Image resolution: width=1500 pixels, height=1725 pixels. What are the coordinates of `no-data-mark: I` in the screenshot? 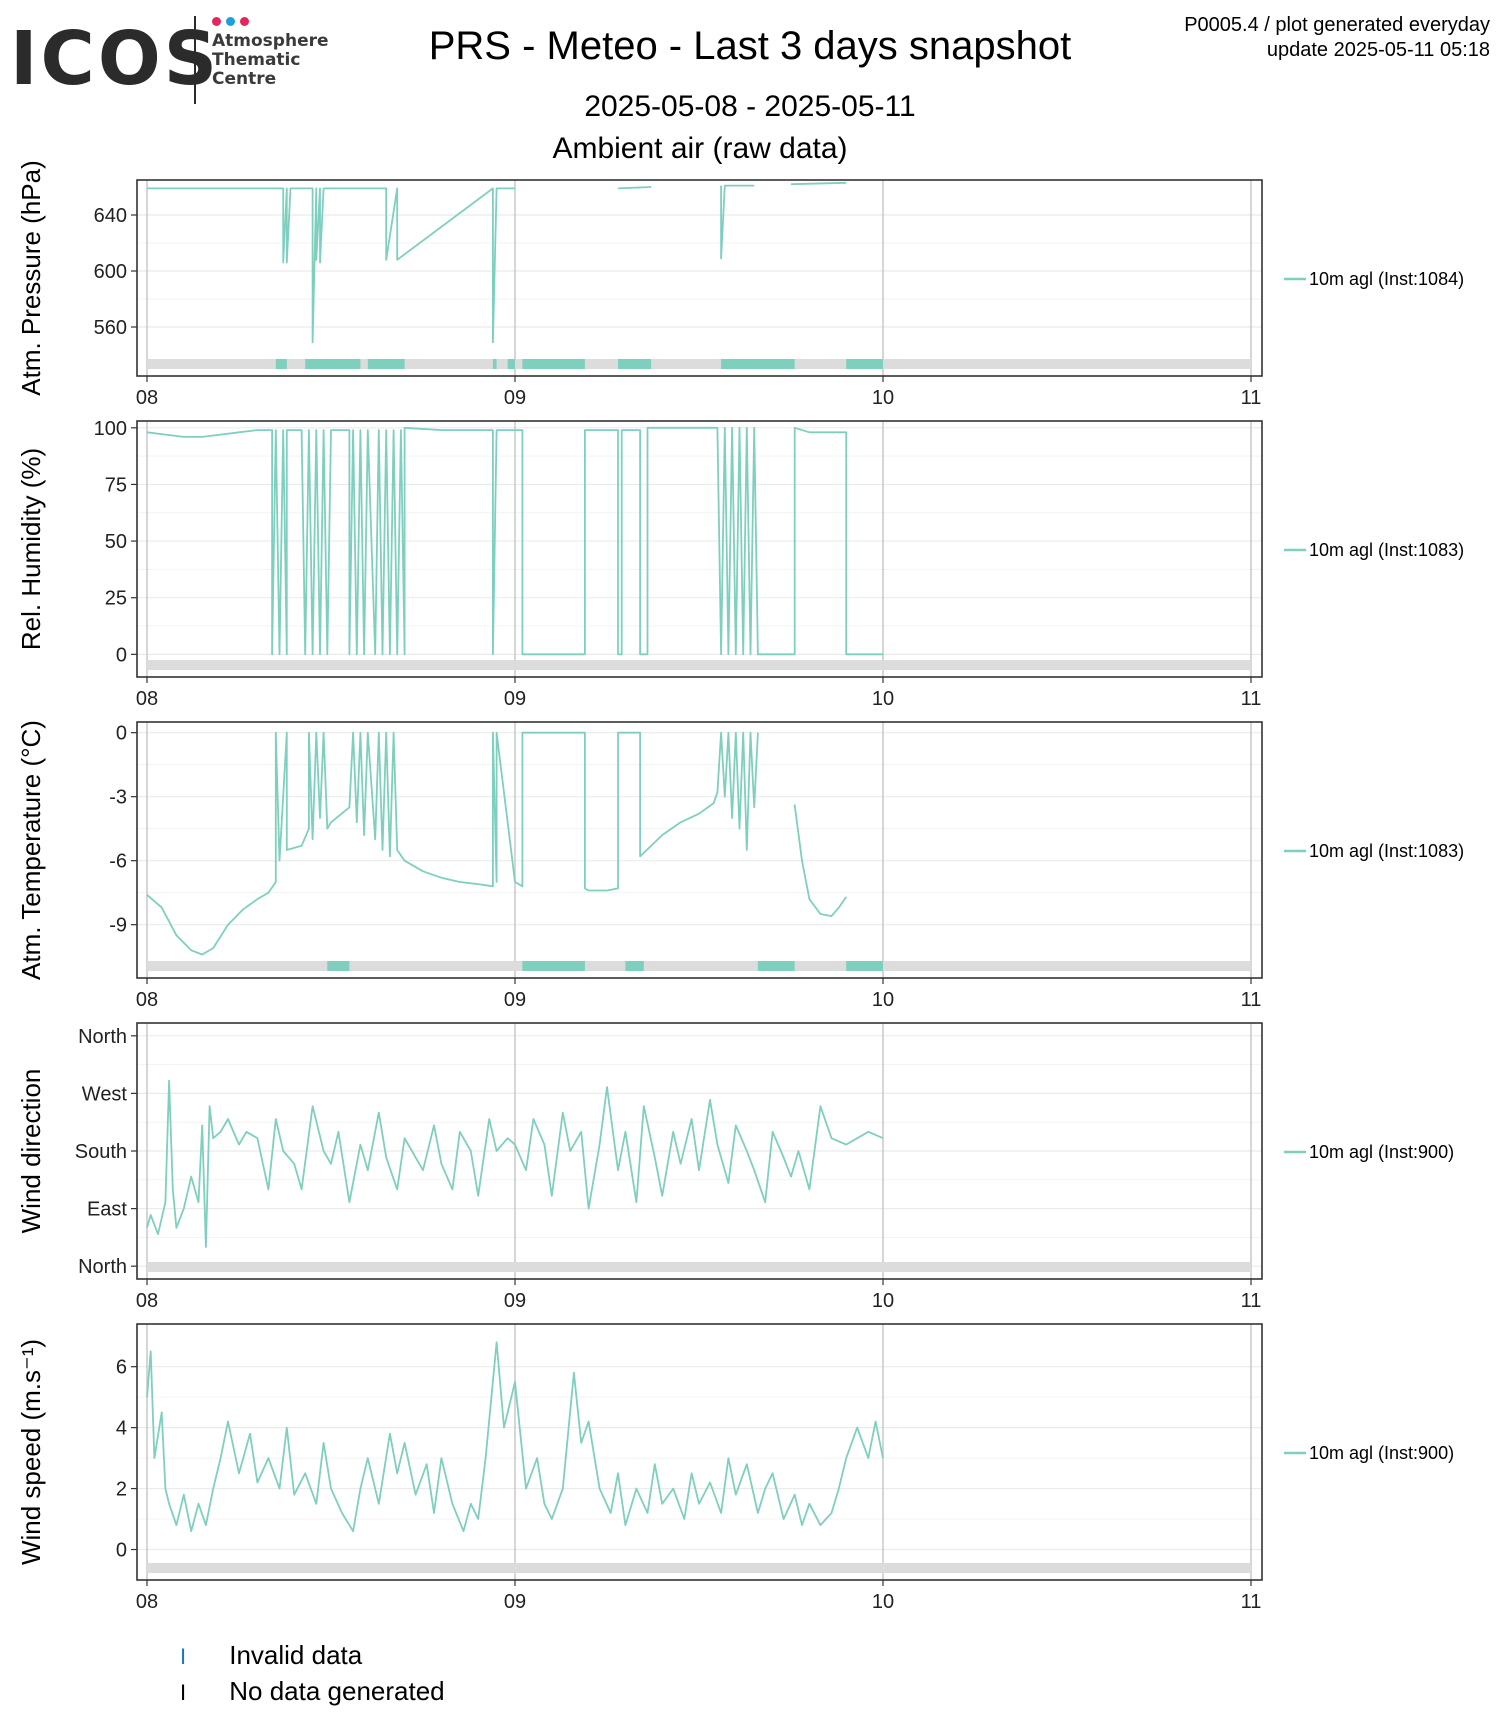 It's located at (183, 1692).